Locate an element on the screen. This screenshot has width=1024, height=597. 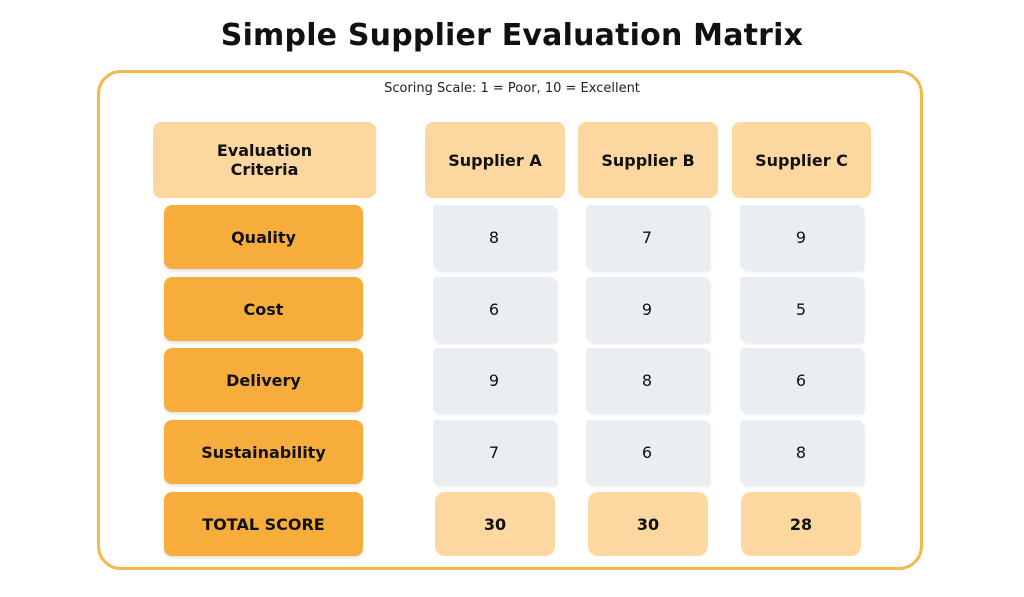
total-score-label: TOTAL SCORE is located at coordinates (263, 524).